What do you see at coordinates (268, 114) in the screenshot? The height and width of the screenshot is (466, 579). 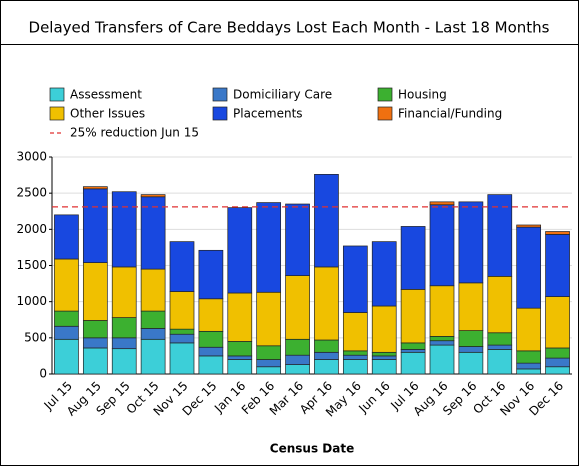 I see `legend-label: Placements` at bounding box center [268, 114].